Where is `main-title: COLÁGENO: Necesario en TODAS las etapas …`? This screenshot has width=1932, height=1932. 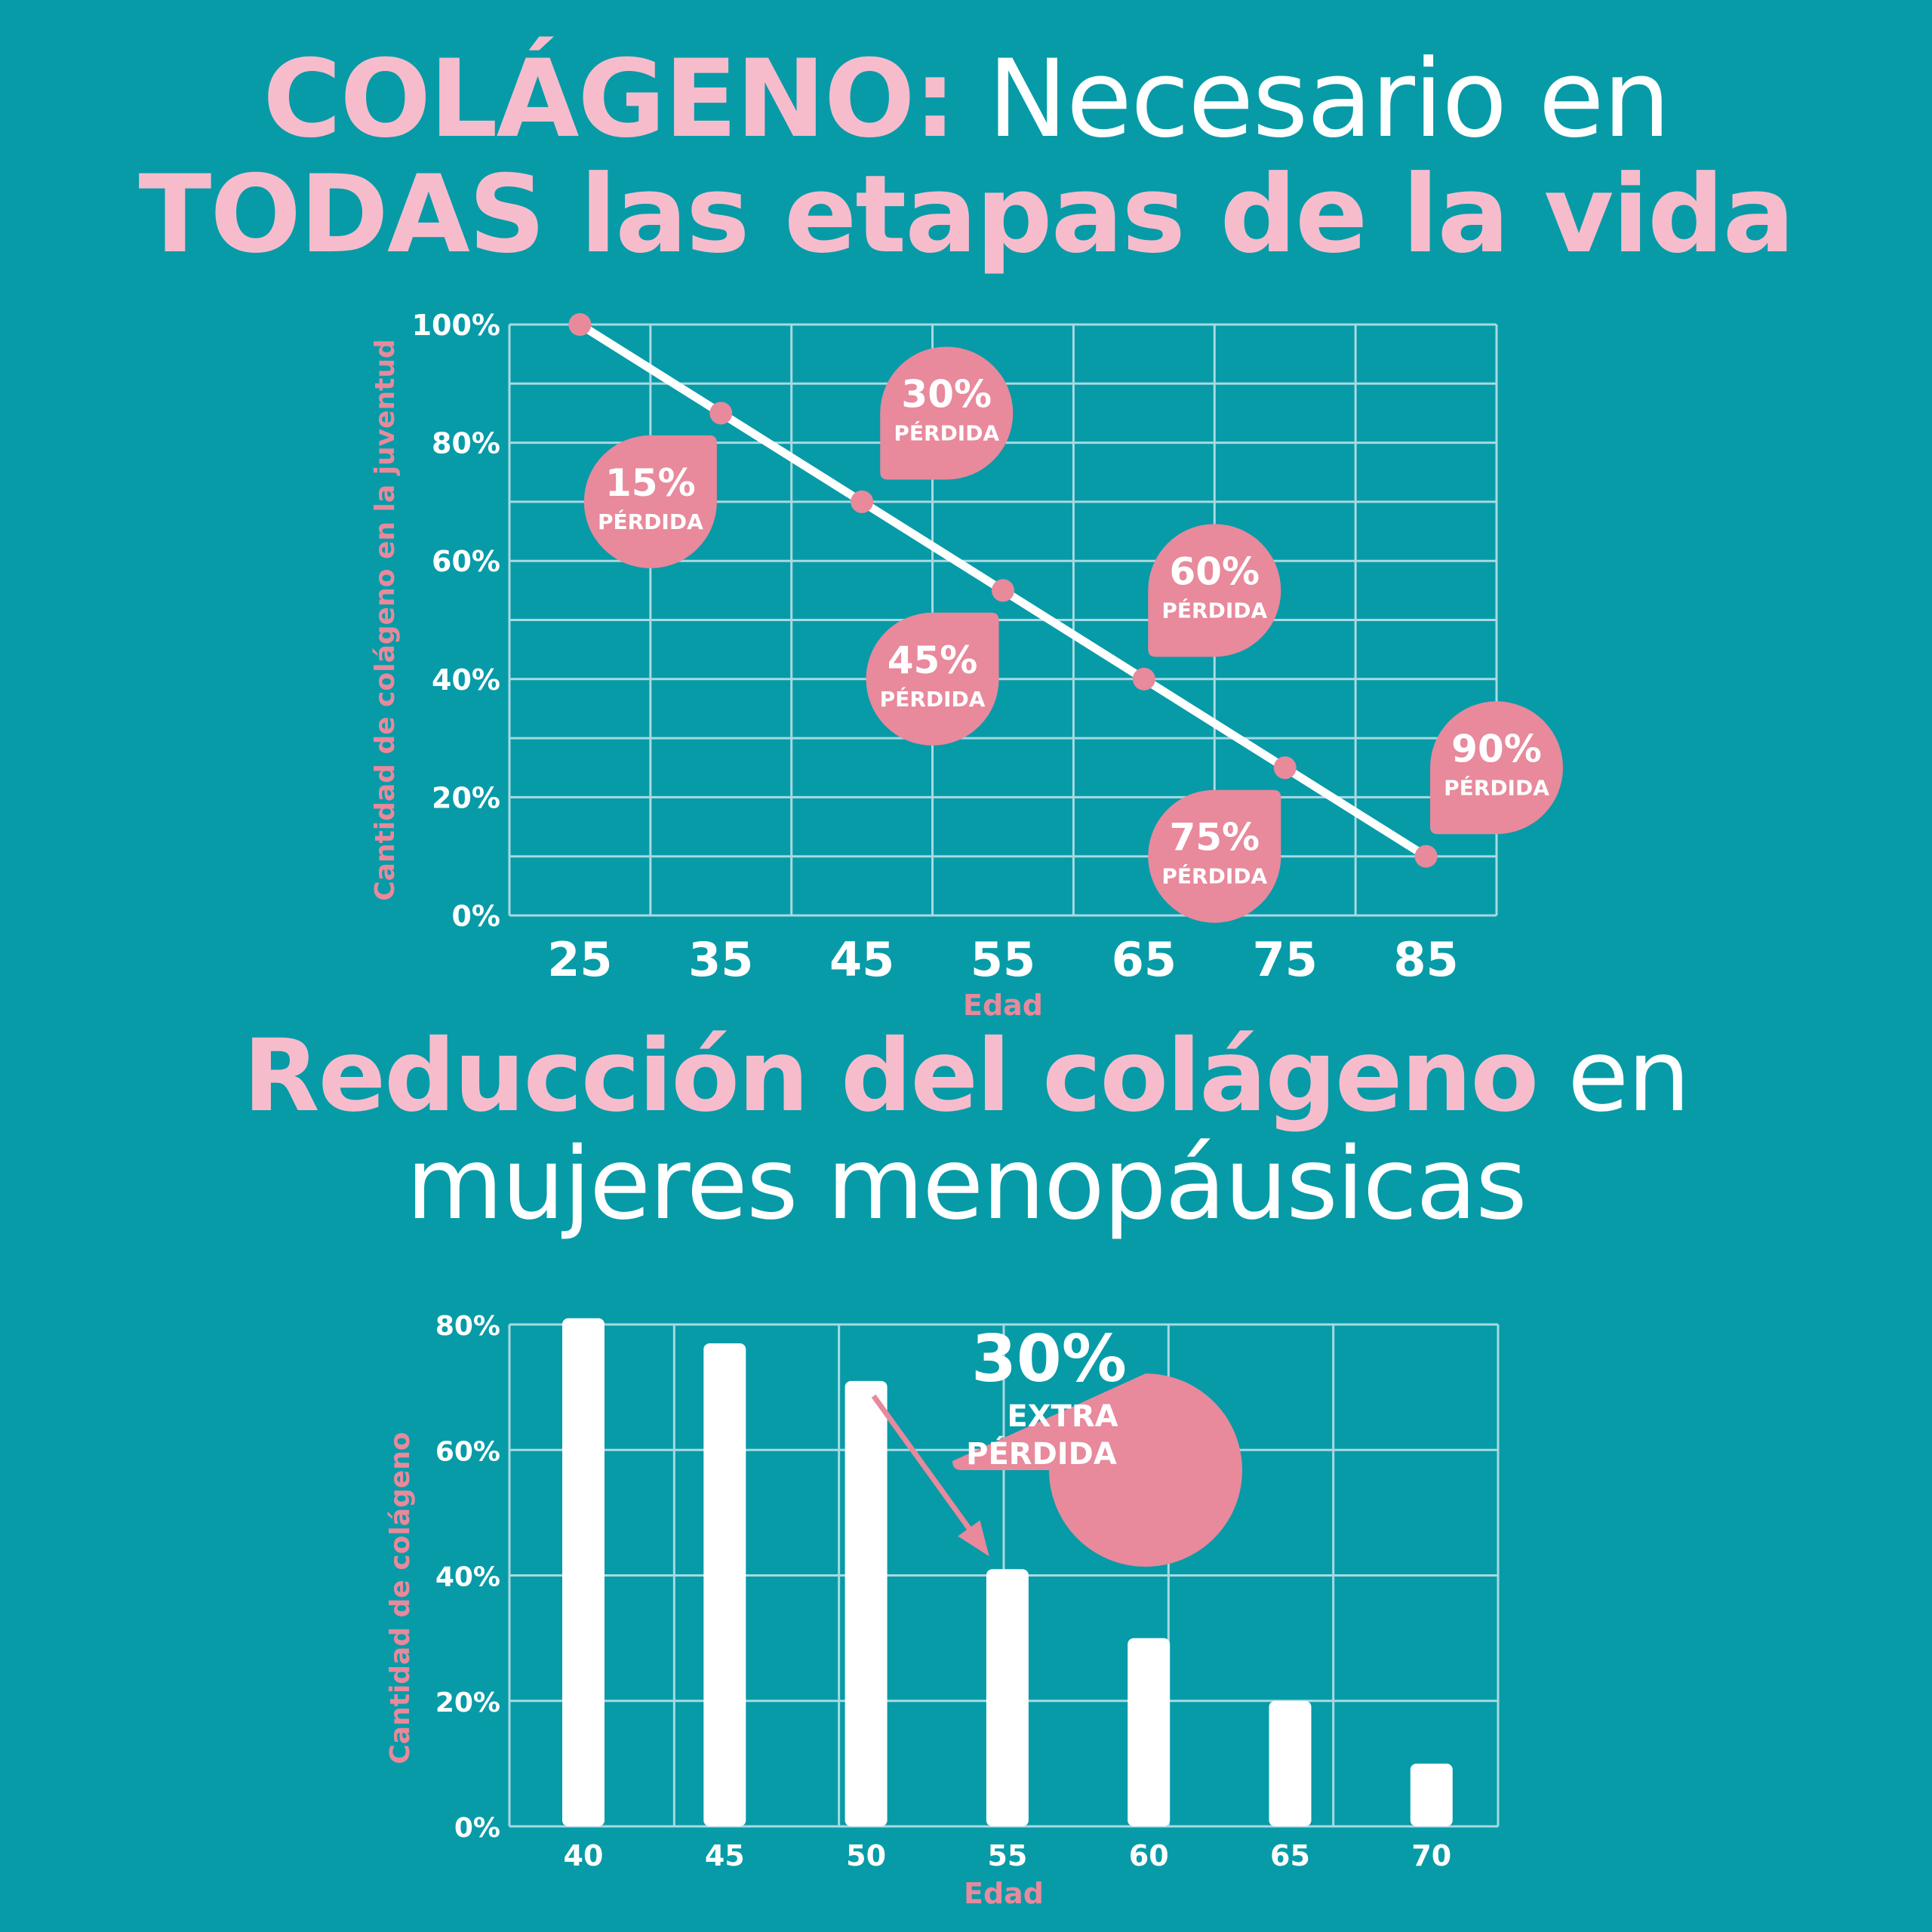
main-title: COLÁGENO: Necesario en TODAS las etapas … is located at coordinates (966, 157).